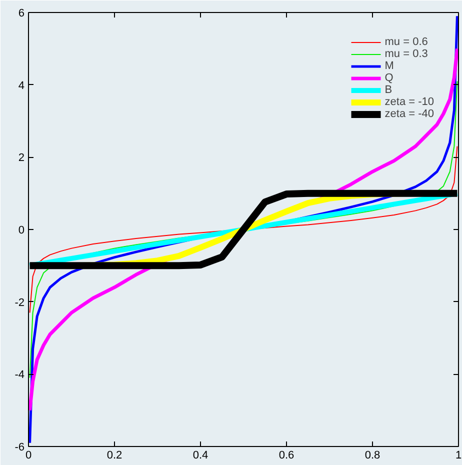  I want to click on x-tick-label: 0.2, so click(114, 456).